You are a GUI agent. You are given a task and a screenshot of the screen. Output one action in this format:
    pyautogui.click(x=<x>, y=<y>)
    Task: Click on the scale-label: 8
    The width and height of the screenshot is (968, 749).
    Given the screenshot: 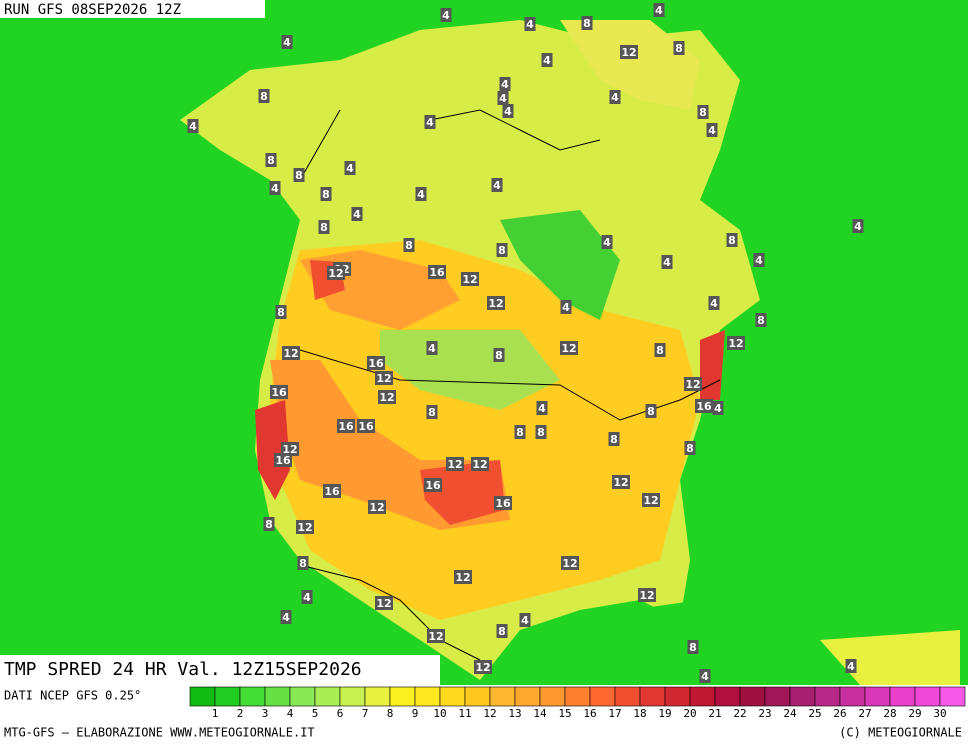 What is the action you would take?
    pyautogui.click(x=390, y=713)
    